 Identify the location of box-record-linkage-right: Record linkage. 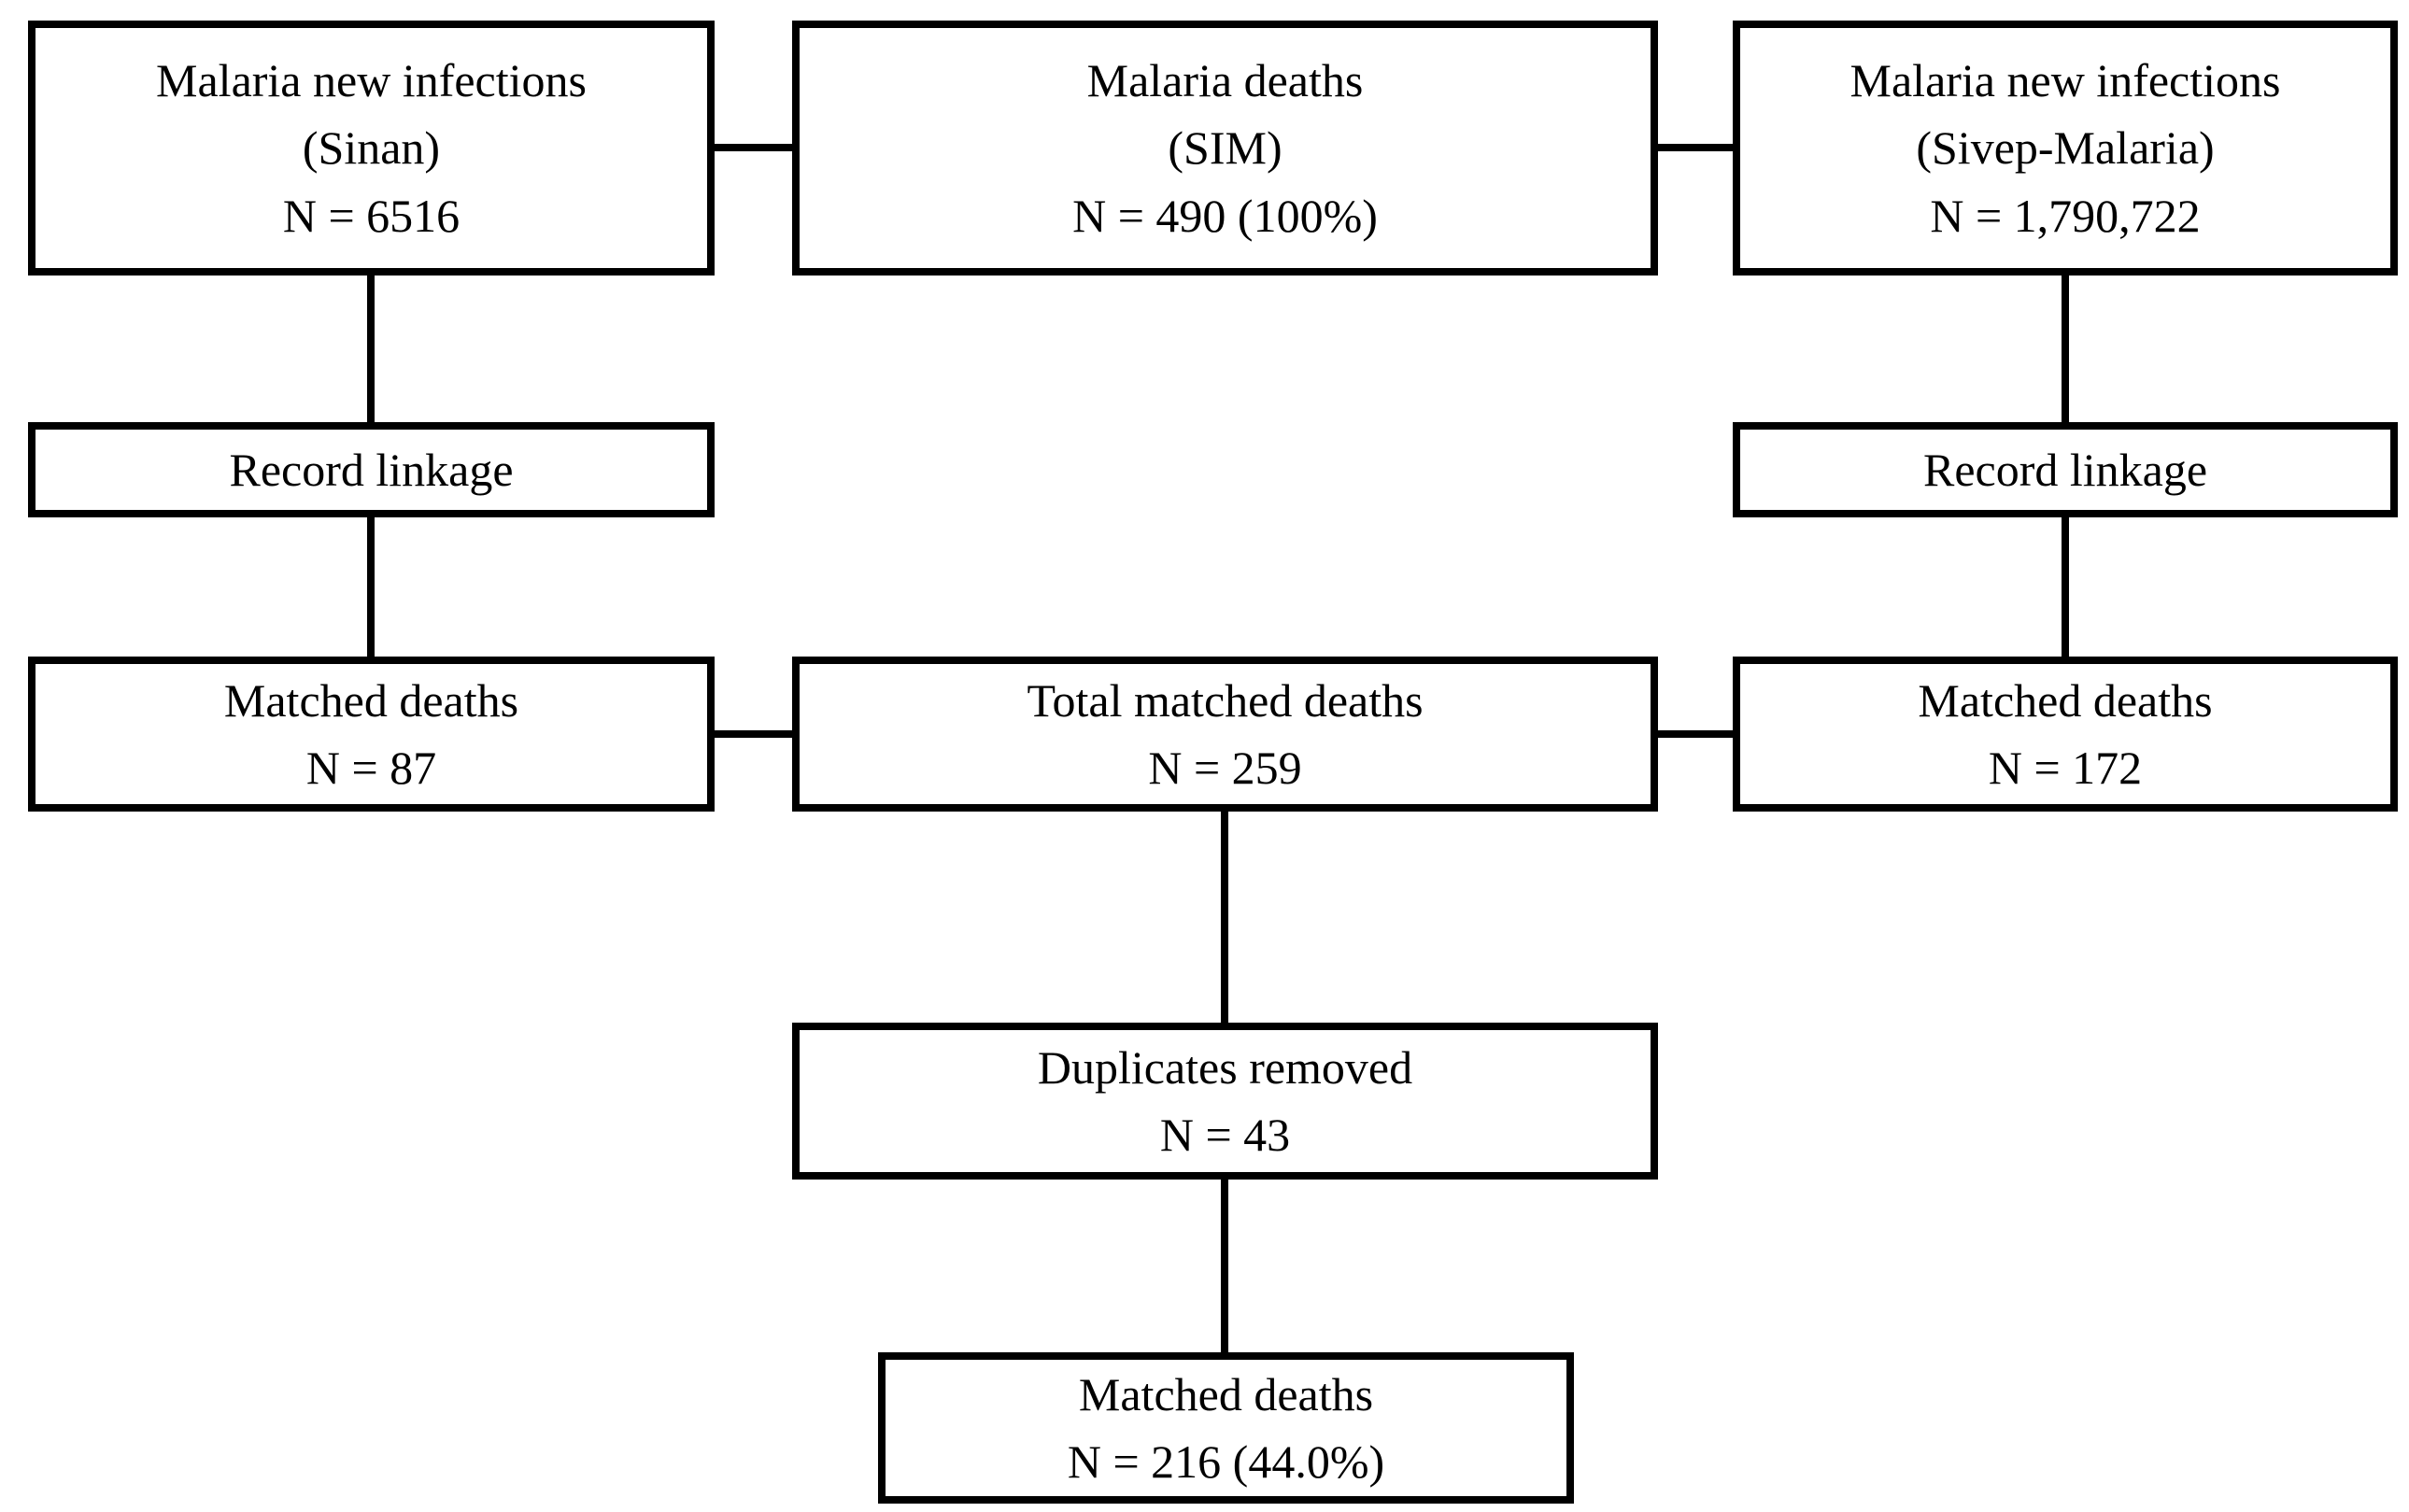
(2065, 469).